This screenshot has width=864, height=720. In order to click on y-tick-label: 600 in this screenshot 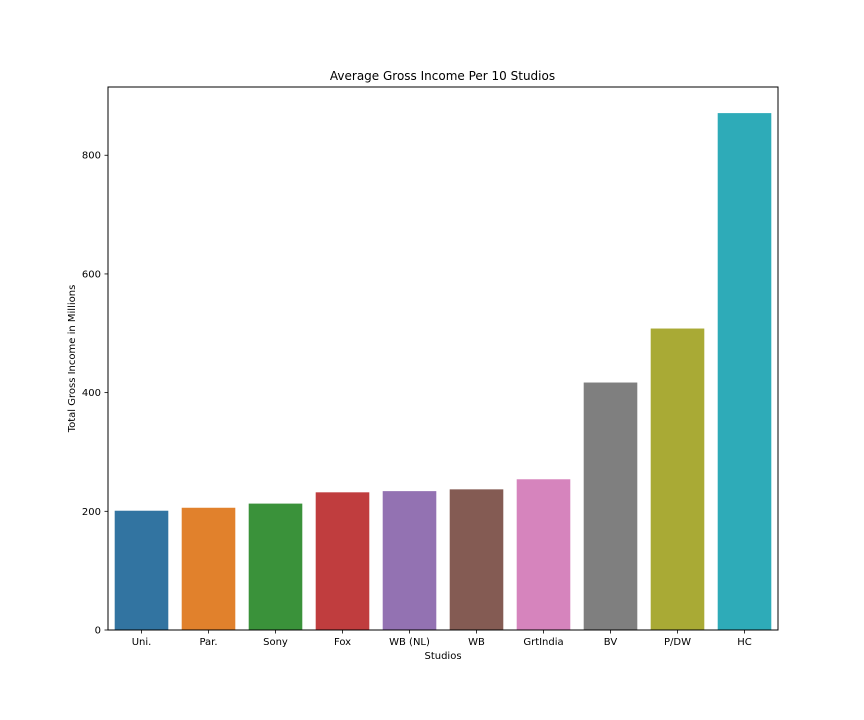, I will do `click(91, 274)`.